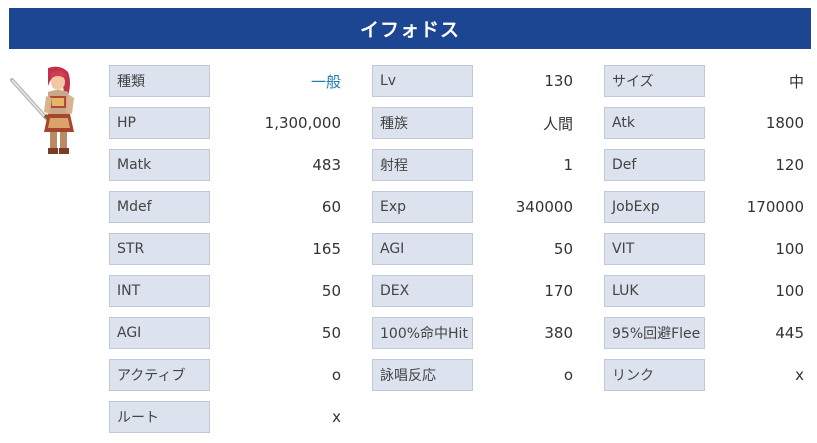 The width and height of the screenshot is (817, 443). Describe the element at coordinates (558, 333) in the screenshot. I see `stat-value: 380` at that location.